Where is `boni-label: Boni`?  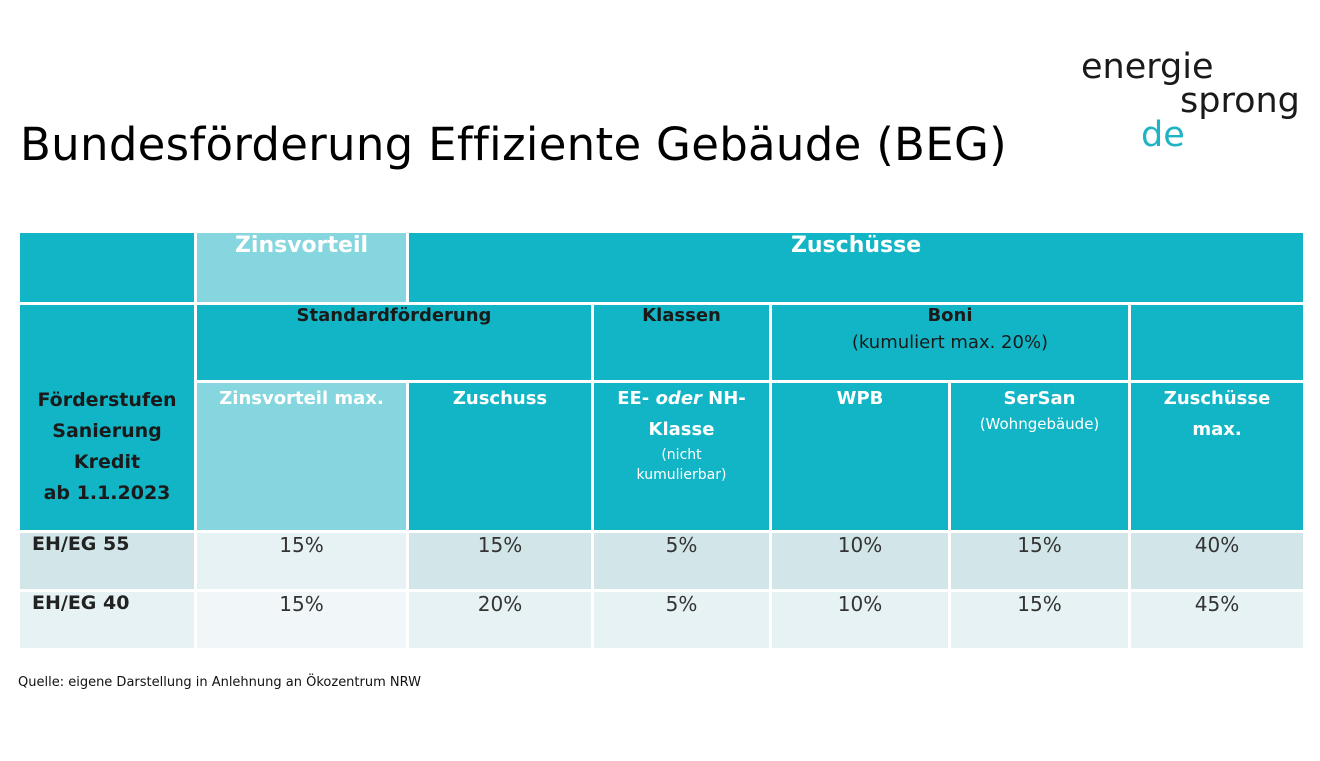 boni-label: Boni is located at coordinates (950, 315).